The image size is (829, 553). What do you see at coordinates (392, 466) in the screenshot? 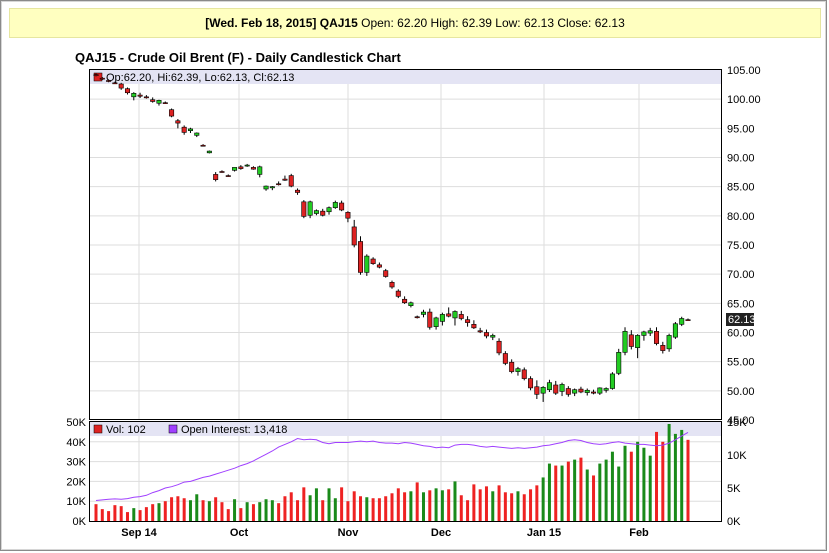
I see `open-interest-line` at bounding box center [392, 466].